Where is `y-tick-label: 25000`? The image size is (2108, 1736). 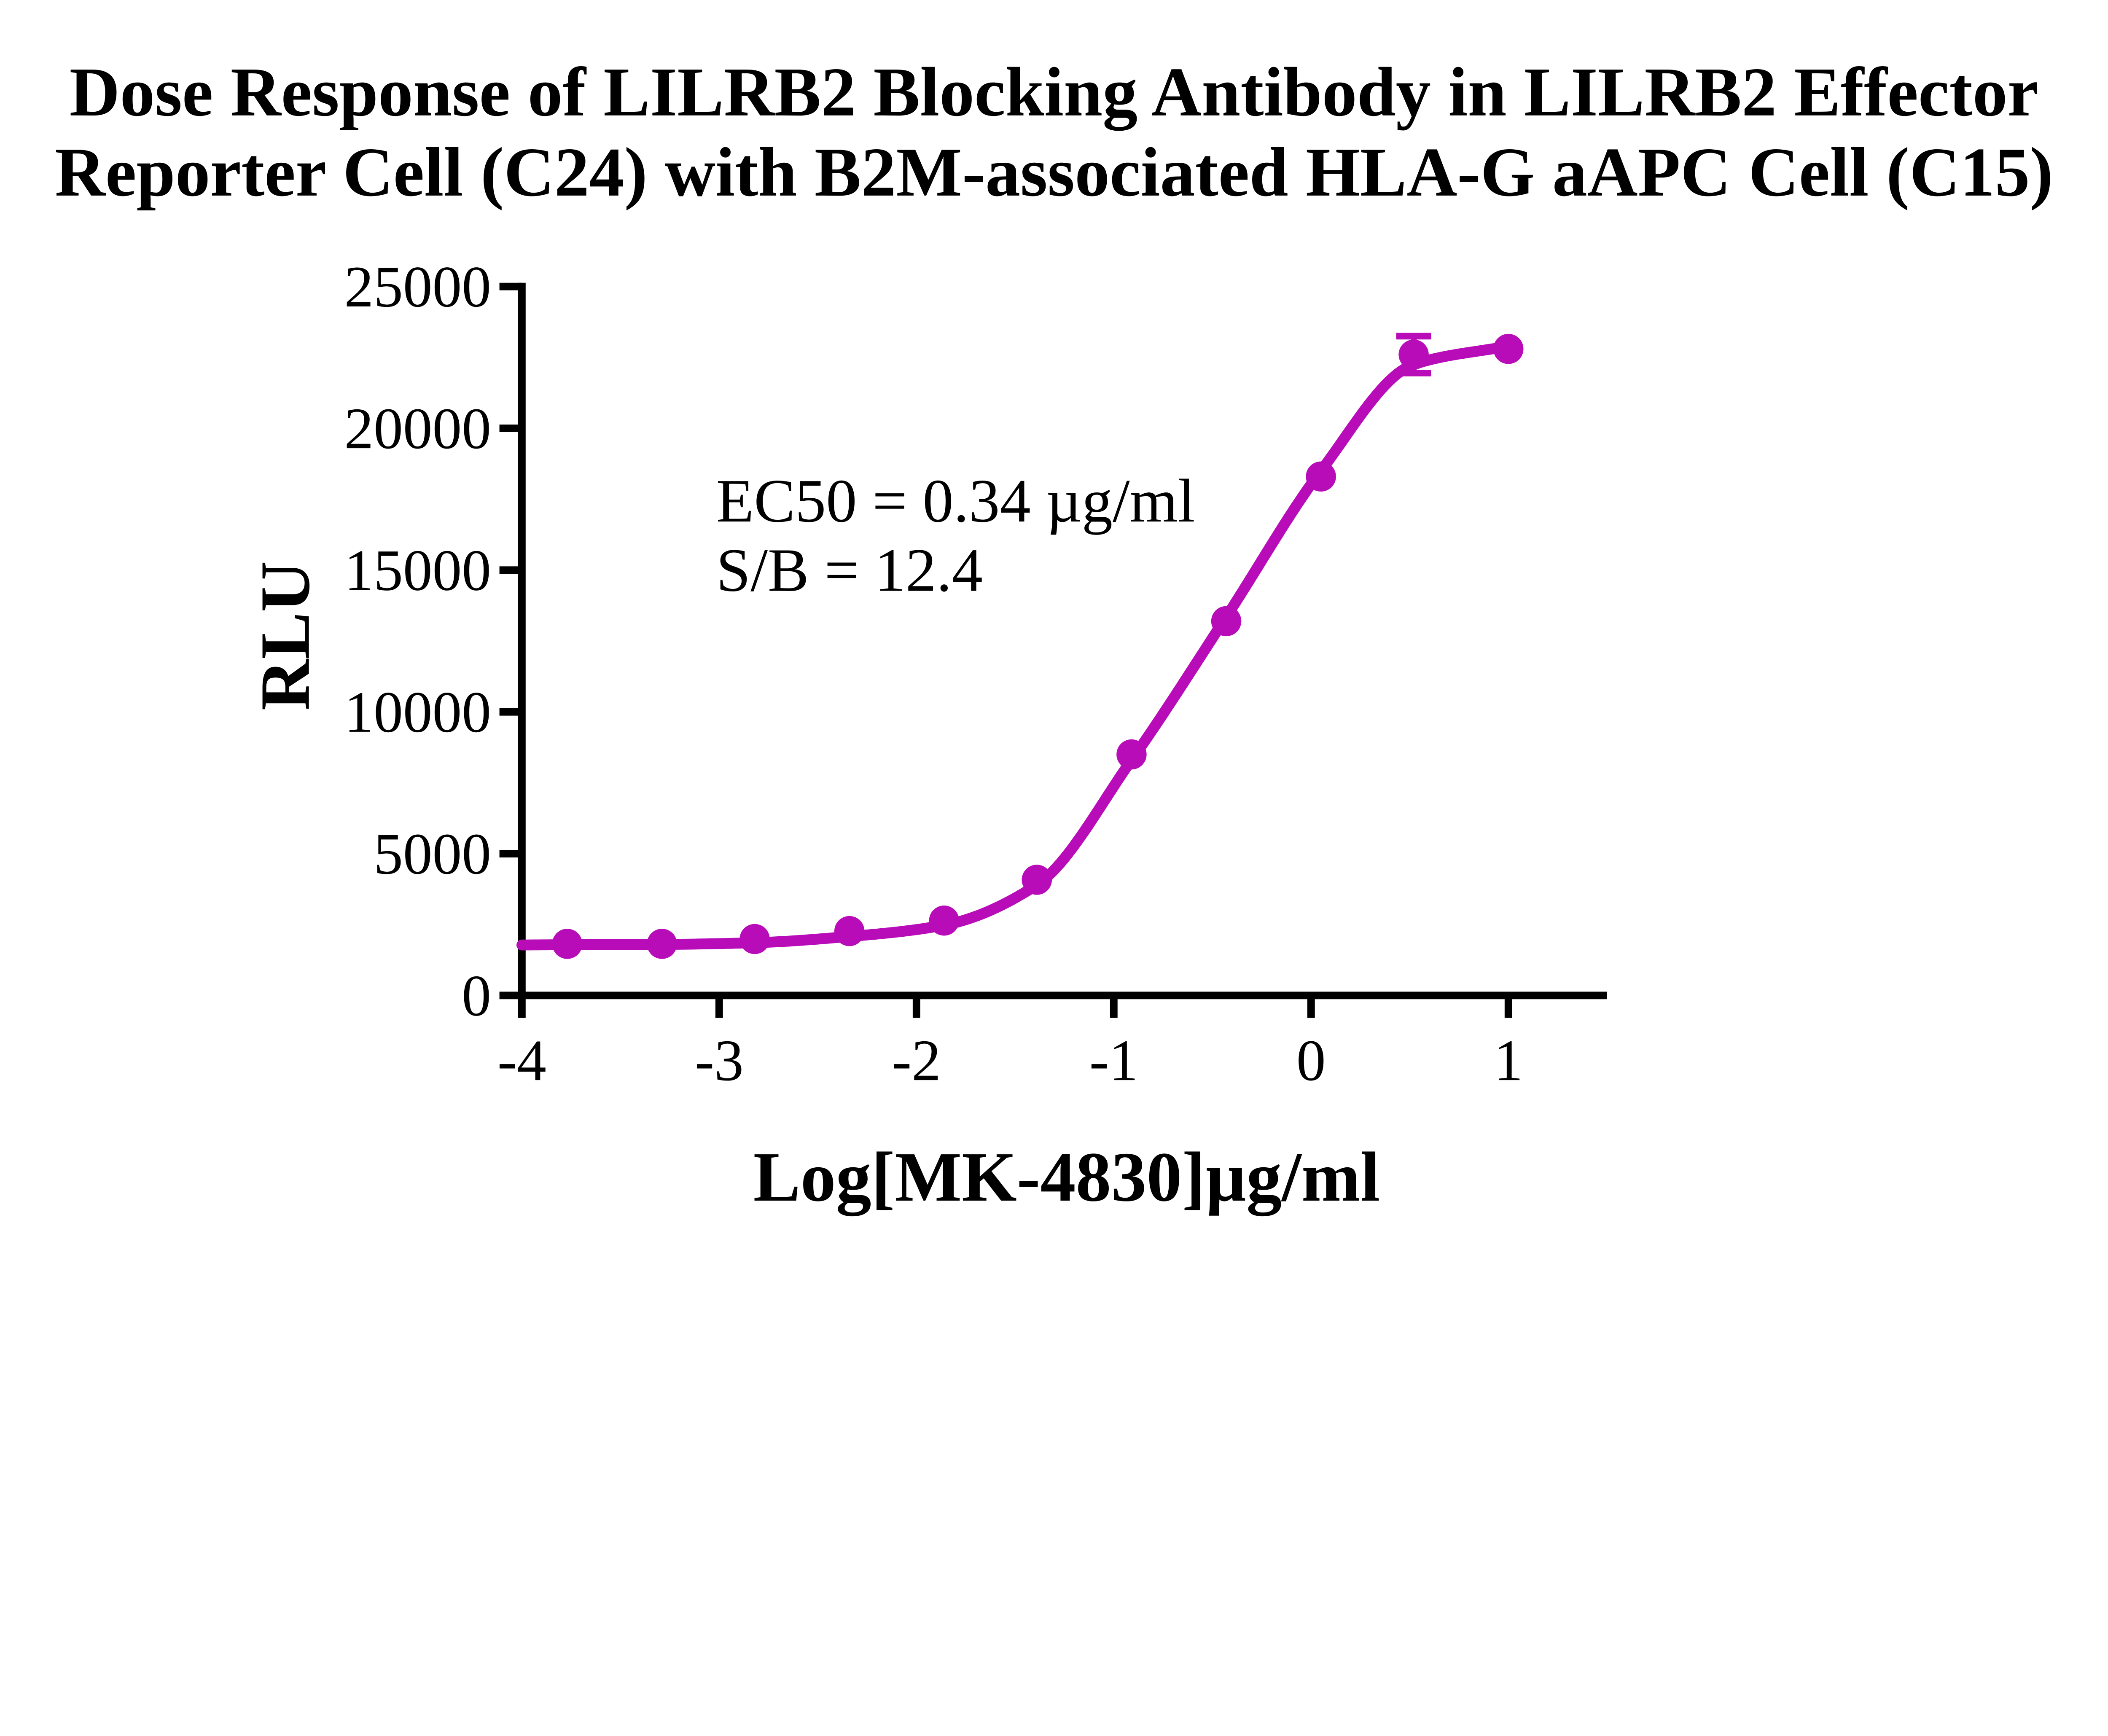 y-tick-label: 25000 is located at coordinates (417, 287).